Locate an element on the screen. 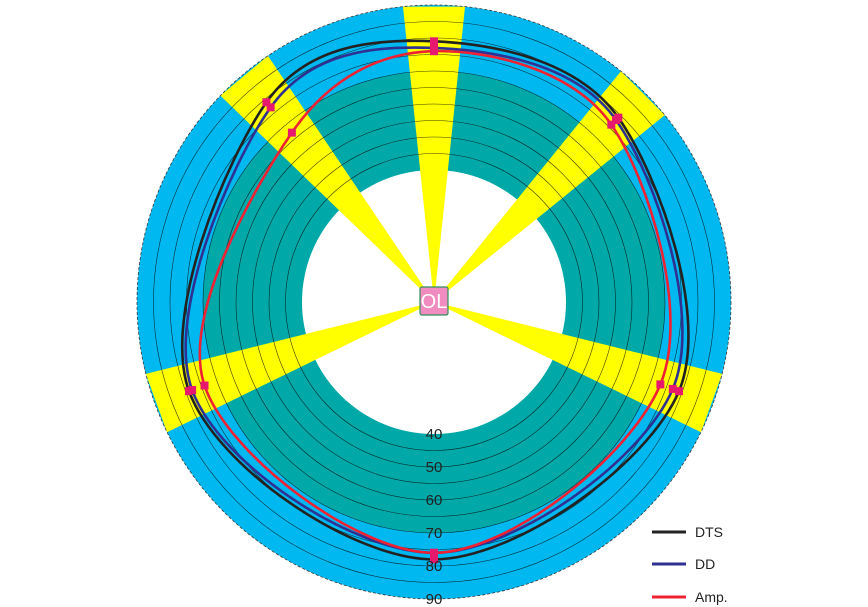  ring-label-40: 40 is located at coordinates (434, 434).